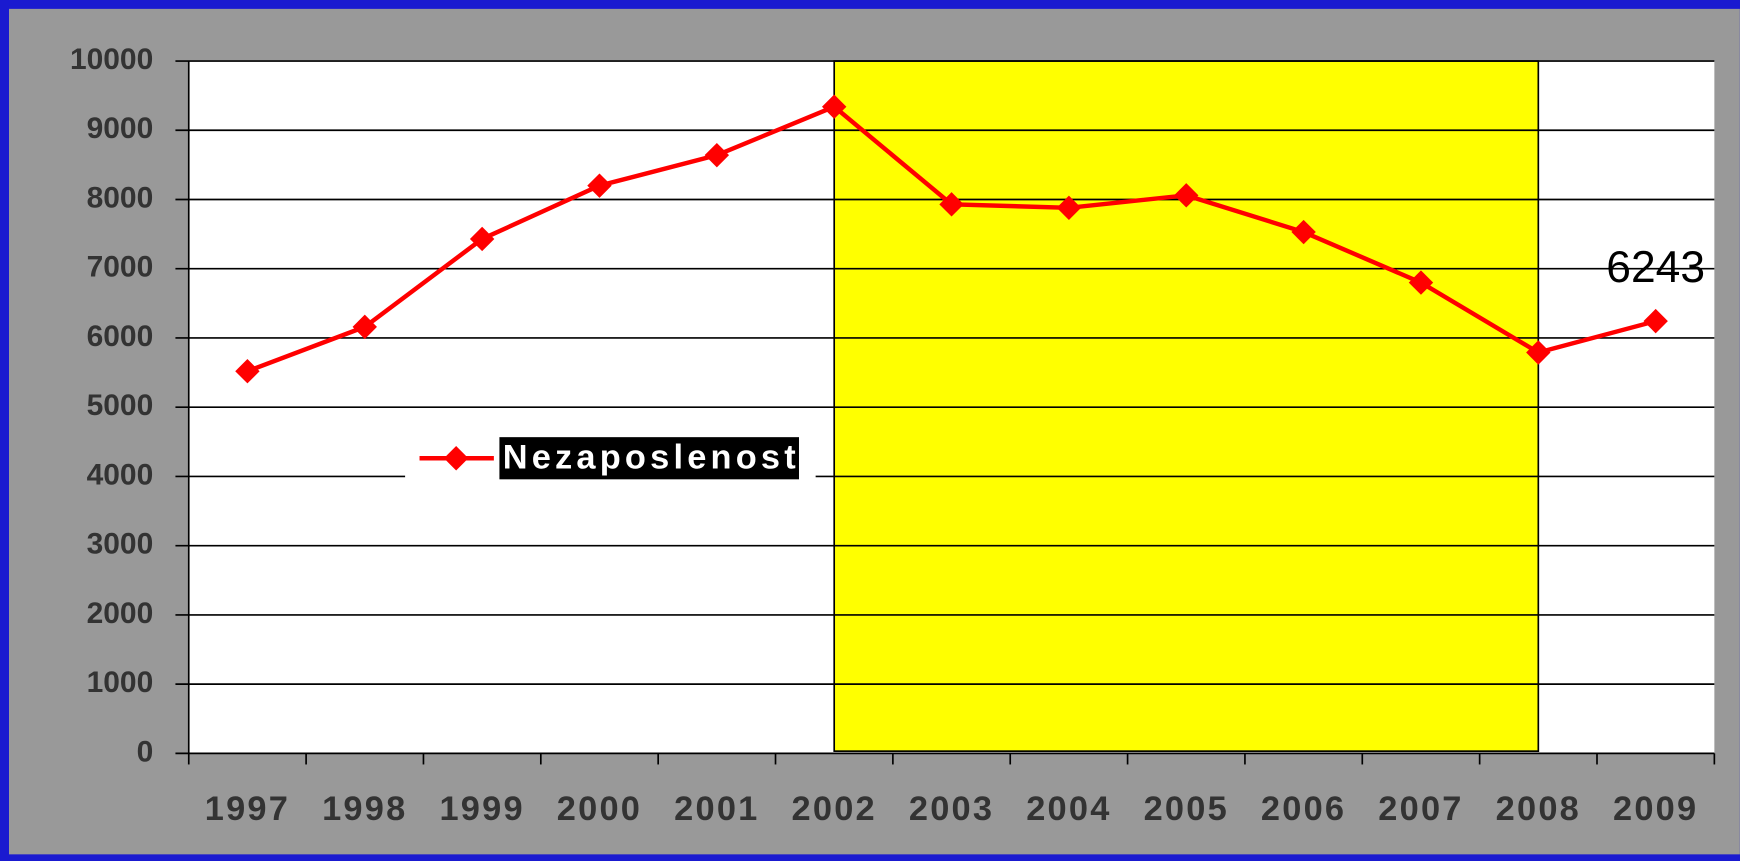 This screenshot has width=1740, height=861. Describe the element at coordinates (951, 809) in the screenshot. I see `x-tick-label: 2003` at that location.